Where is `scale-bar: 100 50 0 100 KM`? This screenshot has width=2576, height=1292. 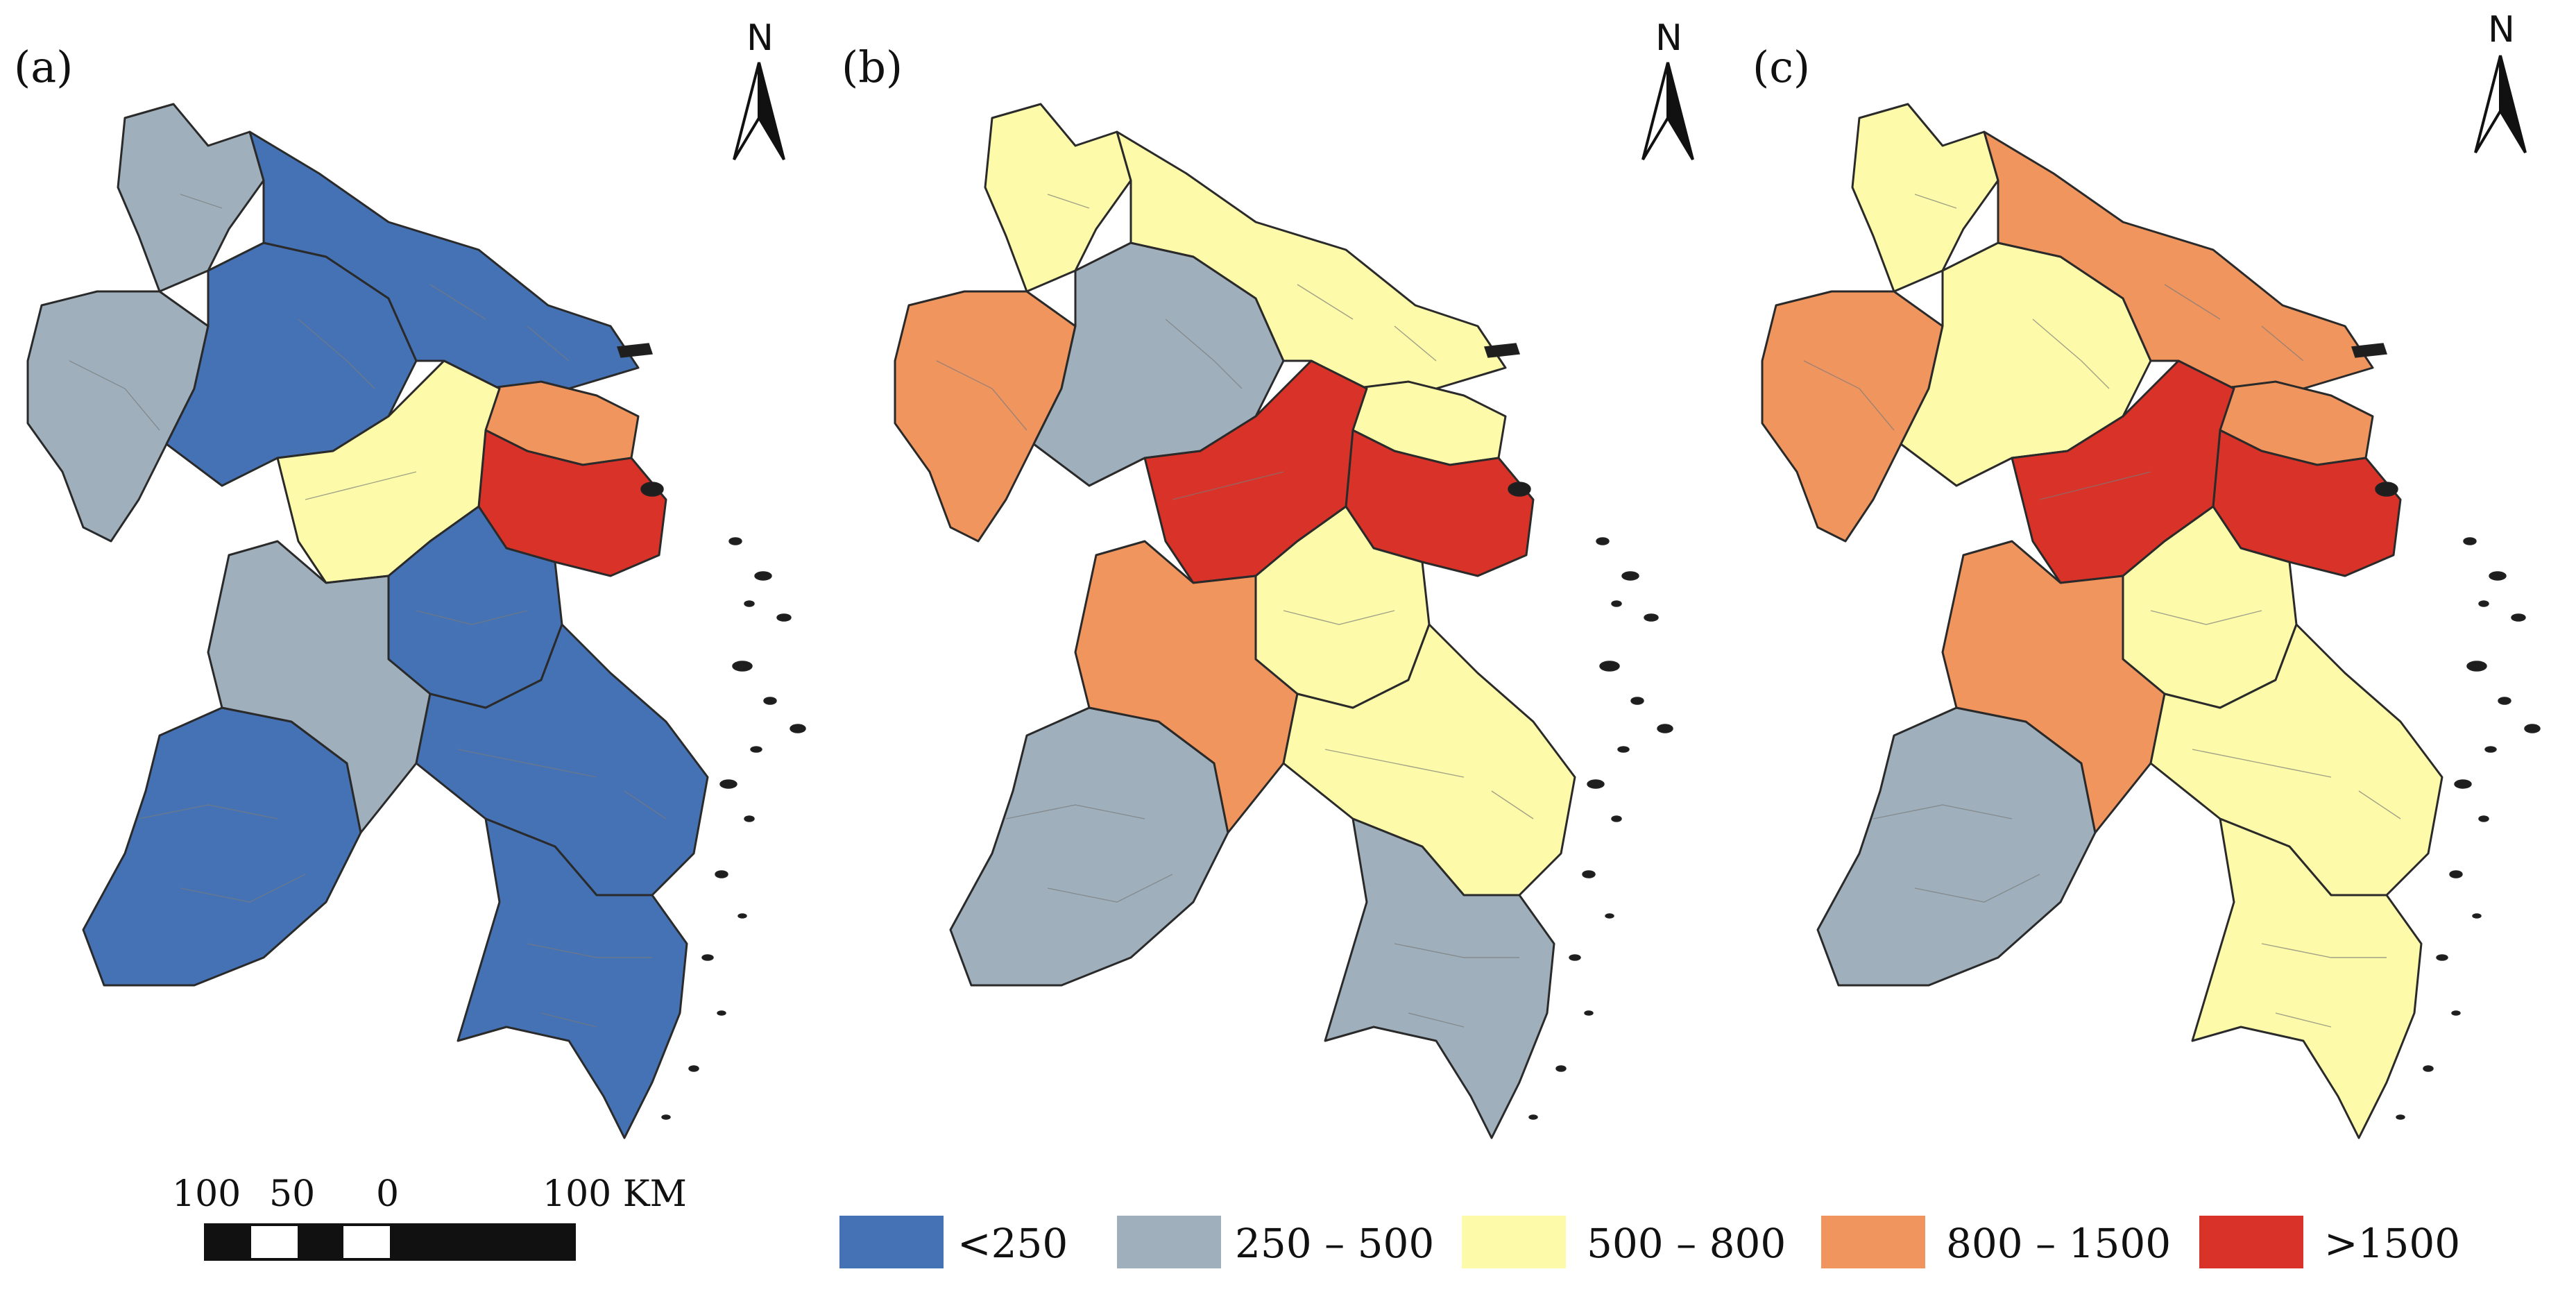
scale-bar: 100 50 0 100 KM is located at coordinates (429, 1217).